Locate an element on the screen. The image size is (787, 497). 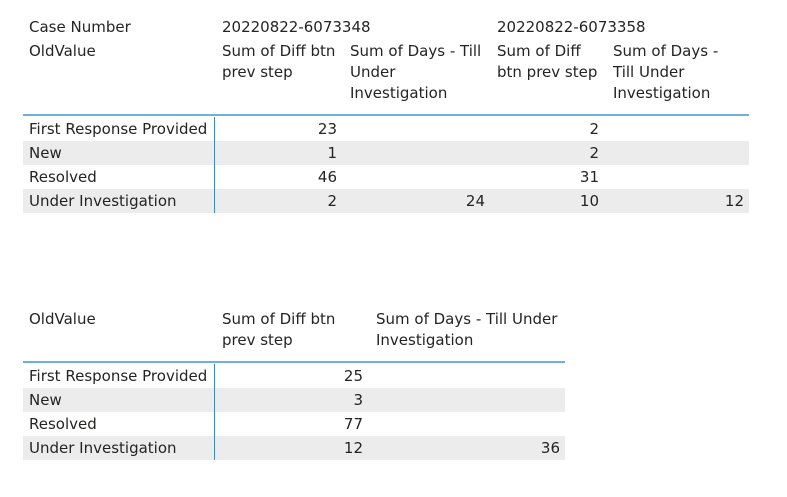
table-row: Under Investigation 2 24 10 12 is located at coordinates (386, 201).